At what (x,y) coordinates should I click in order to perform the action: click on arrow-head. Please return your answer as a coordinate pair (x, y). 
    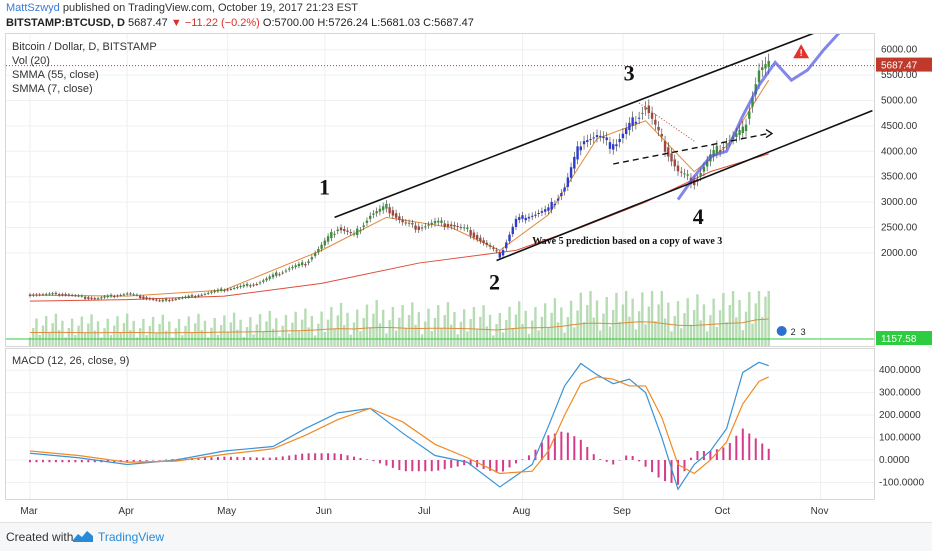
    Looking at the image, I should click on (769, 133).